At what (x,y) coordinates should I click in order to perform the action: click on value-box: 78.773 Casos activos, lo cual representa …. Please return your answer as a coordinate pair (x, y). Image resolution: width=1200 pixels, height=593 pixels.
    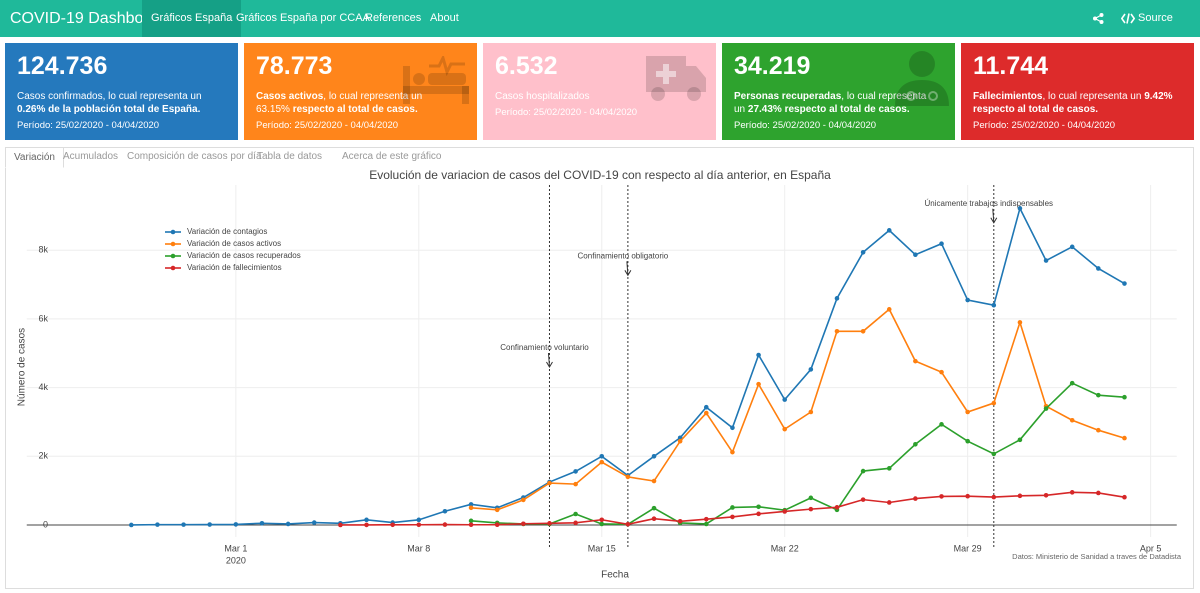
    Looking at the image, I should click on (360, 91).